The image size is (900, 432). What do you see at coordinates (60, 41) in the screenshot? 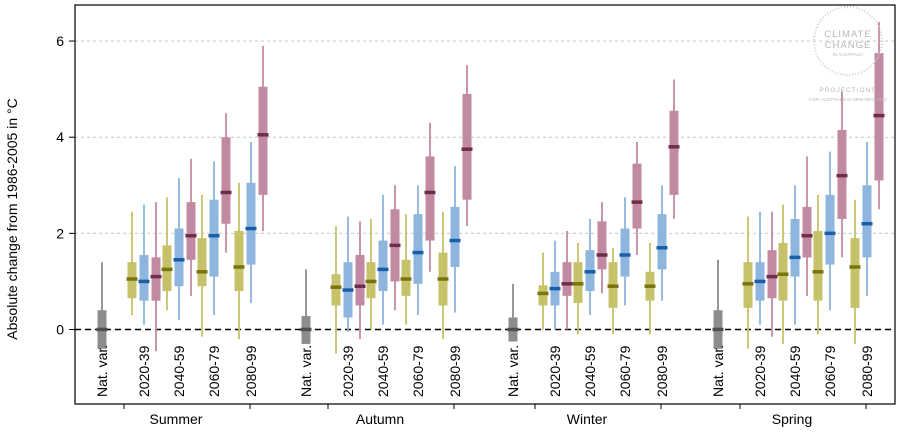
I see `y-tick-label: 6` at bounding box center [60, 41].